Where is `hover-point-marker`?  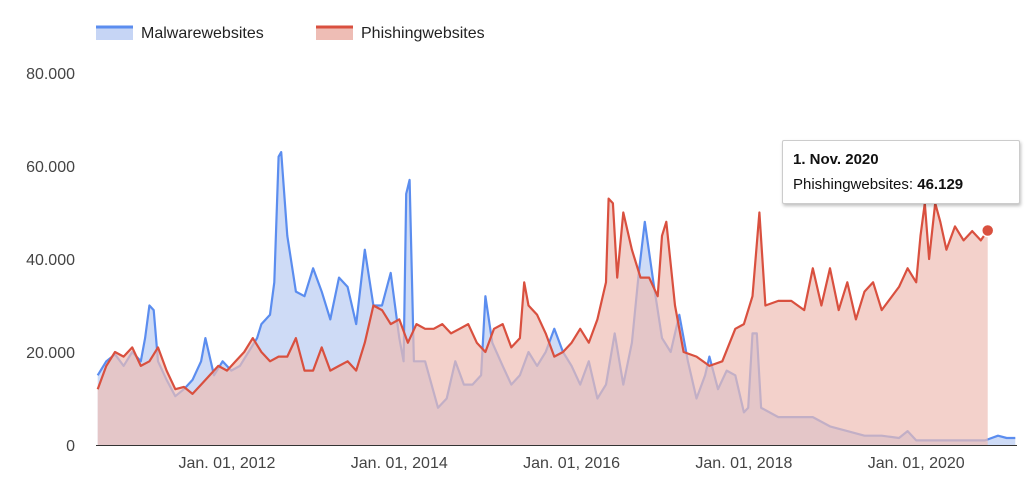
hover-point-marker is located at coordinates (987, 230).